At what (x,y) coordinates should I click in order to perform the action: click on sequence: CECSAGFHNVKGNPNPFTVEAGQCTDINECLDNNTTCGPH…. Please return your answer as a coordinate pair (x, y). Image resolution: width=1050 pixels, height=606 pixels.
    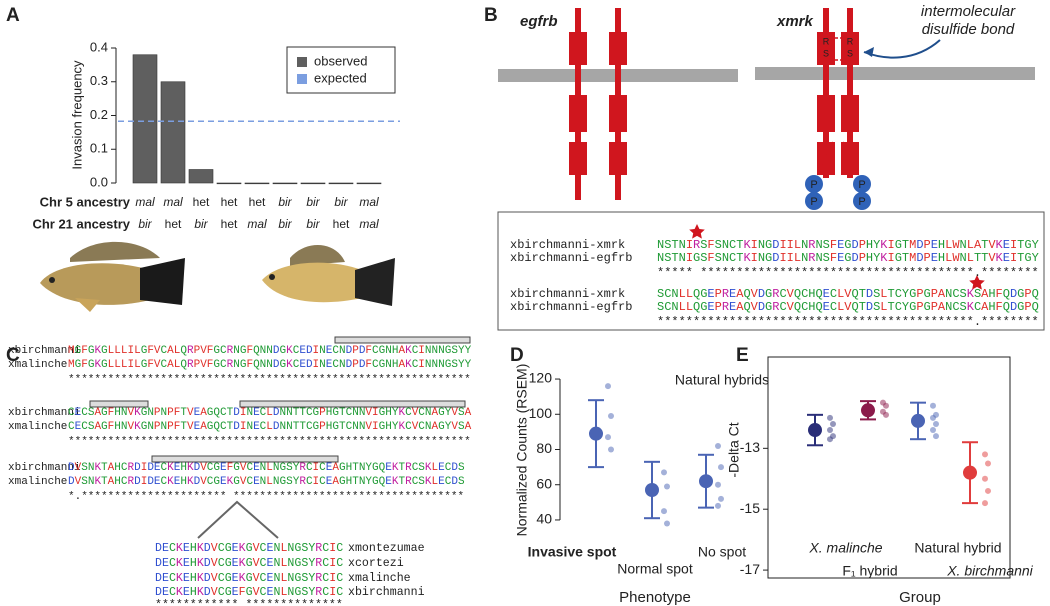
    Looking at the image, I should click on (270, 413).